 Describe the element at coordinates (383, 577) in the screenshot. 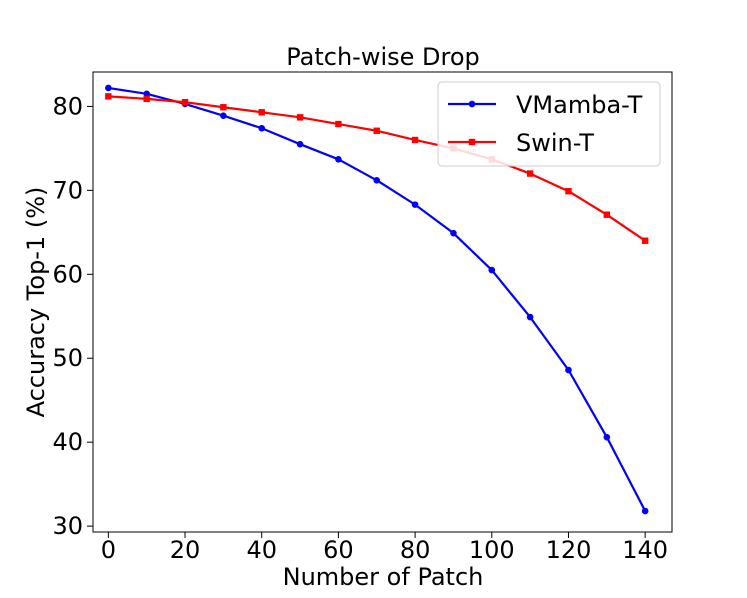

I see `x-axis-label: Number of Patch` at that location.